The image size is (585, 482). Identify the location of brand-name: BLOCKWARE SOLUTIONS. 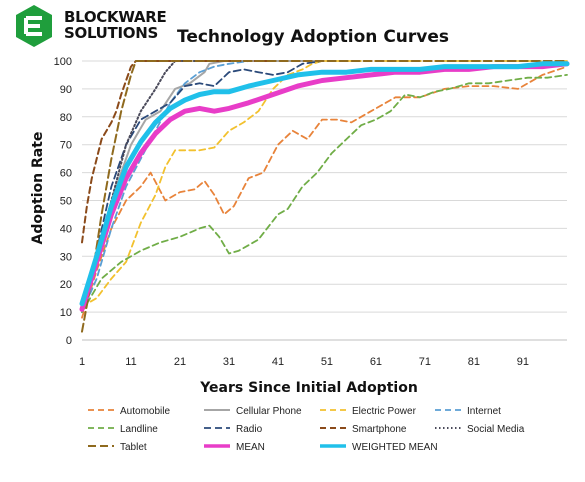
(115, 25).